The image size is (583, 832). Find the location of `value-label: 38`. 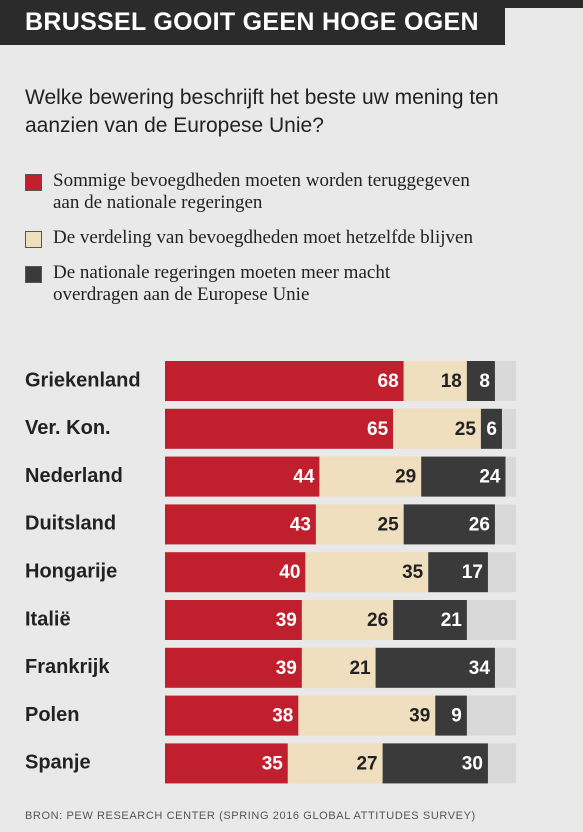

value-label: 38 is located at coordinates (282, 716).